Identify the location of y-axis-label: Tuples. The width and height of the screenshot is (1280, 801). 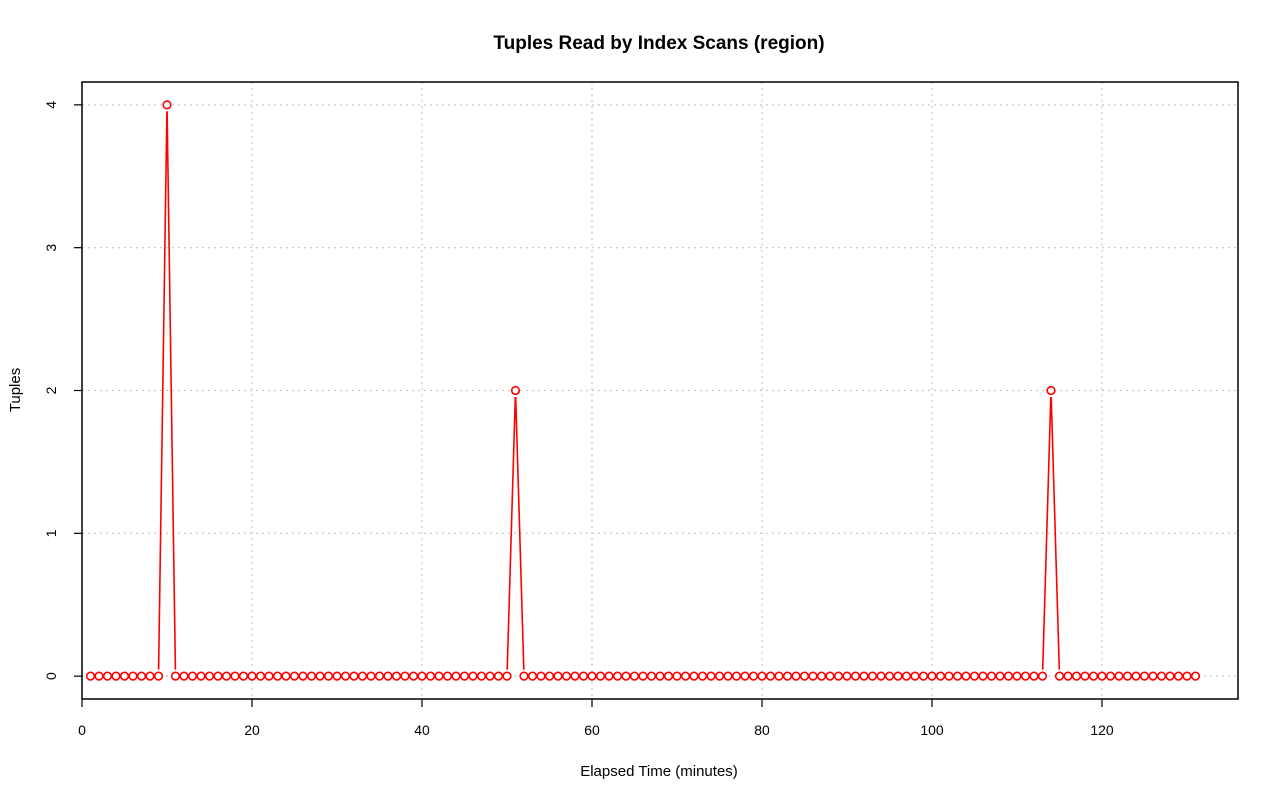
(15, 390).